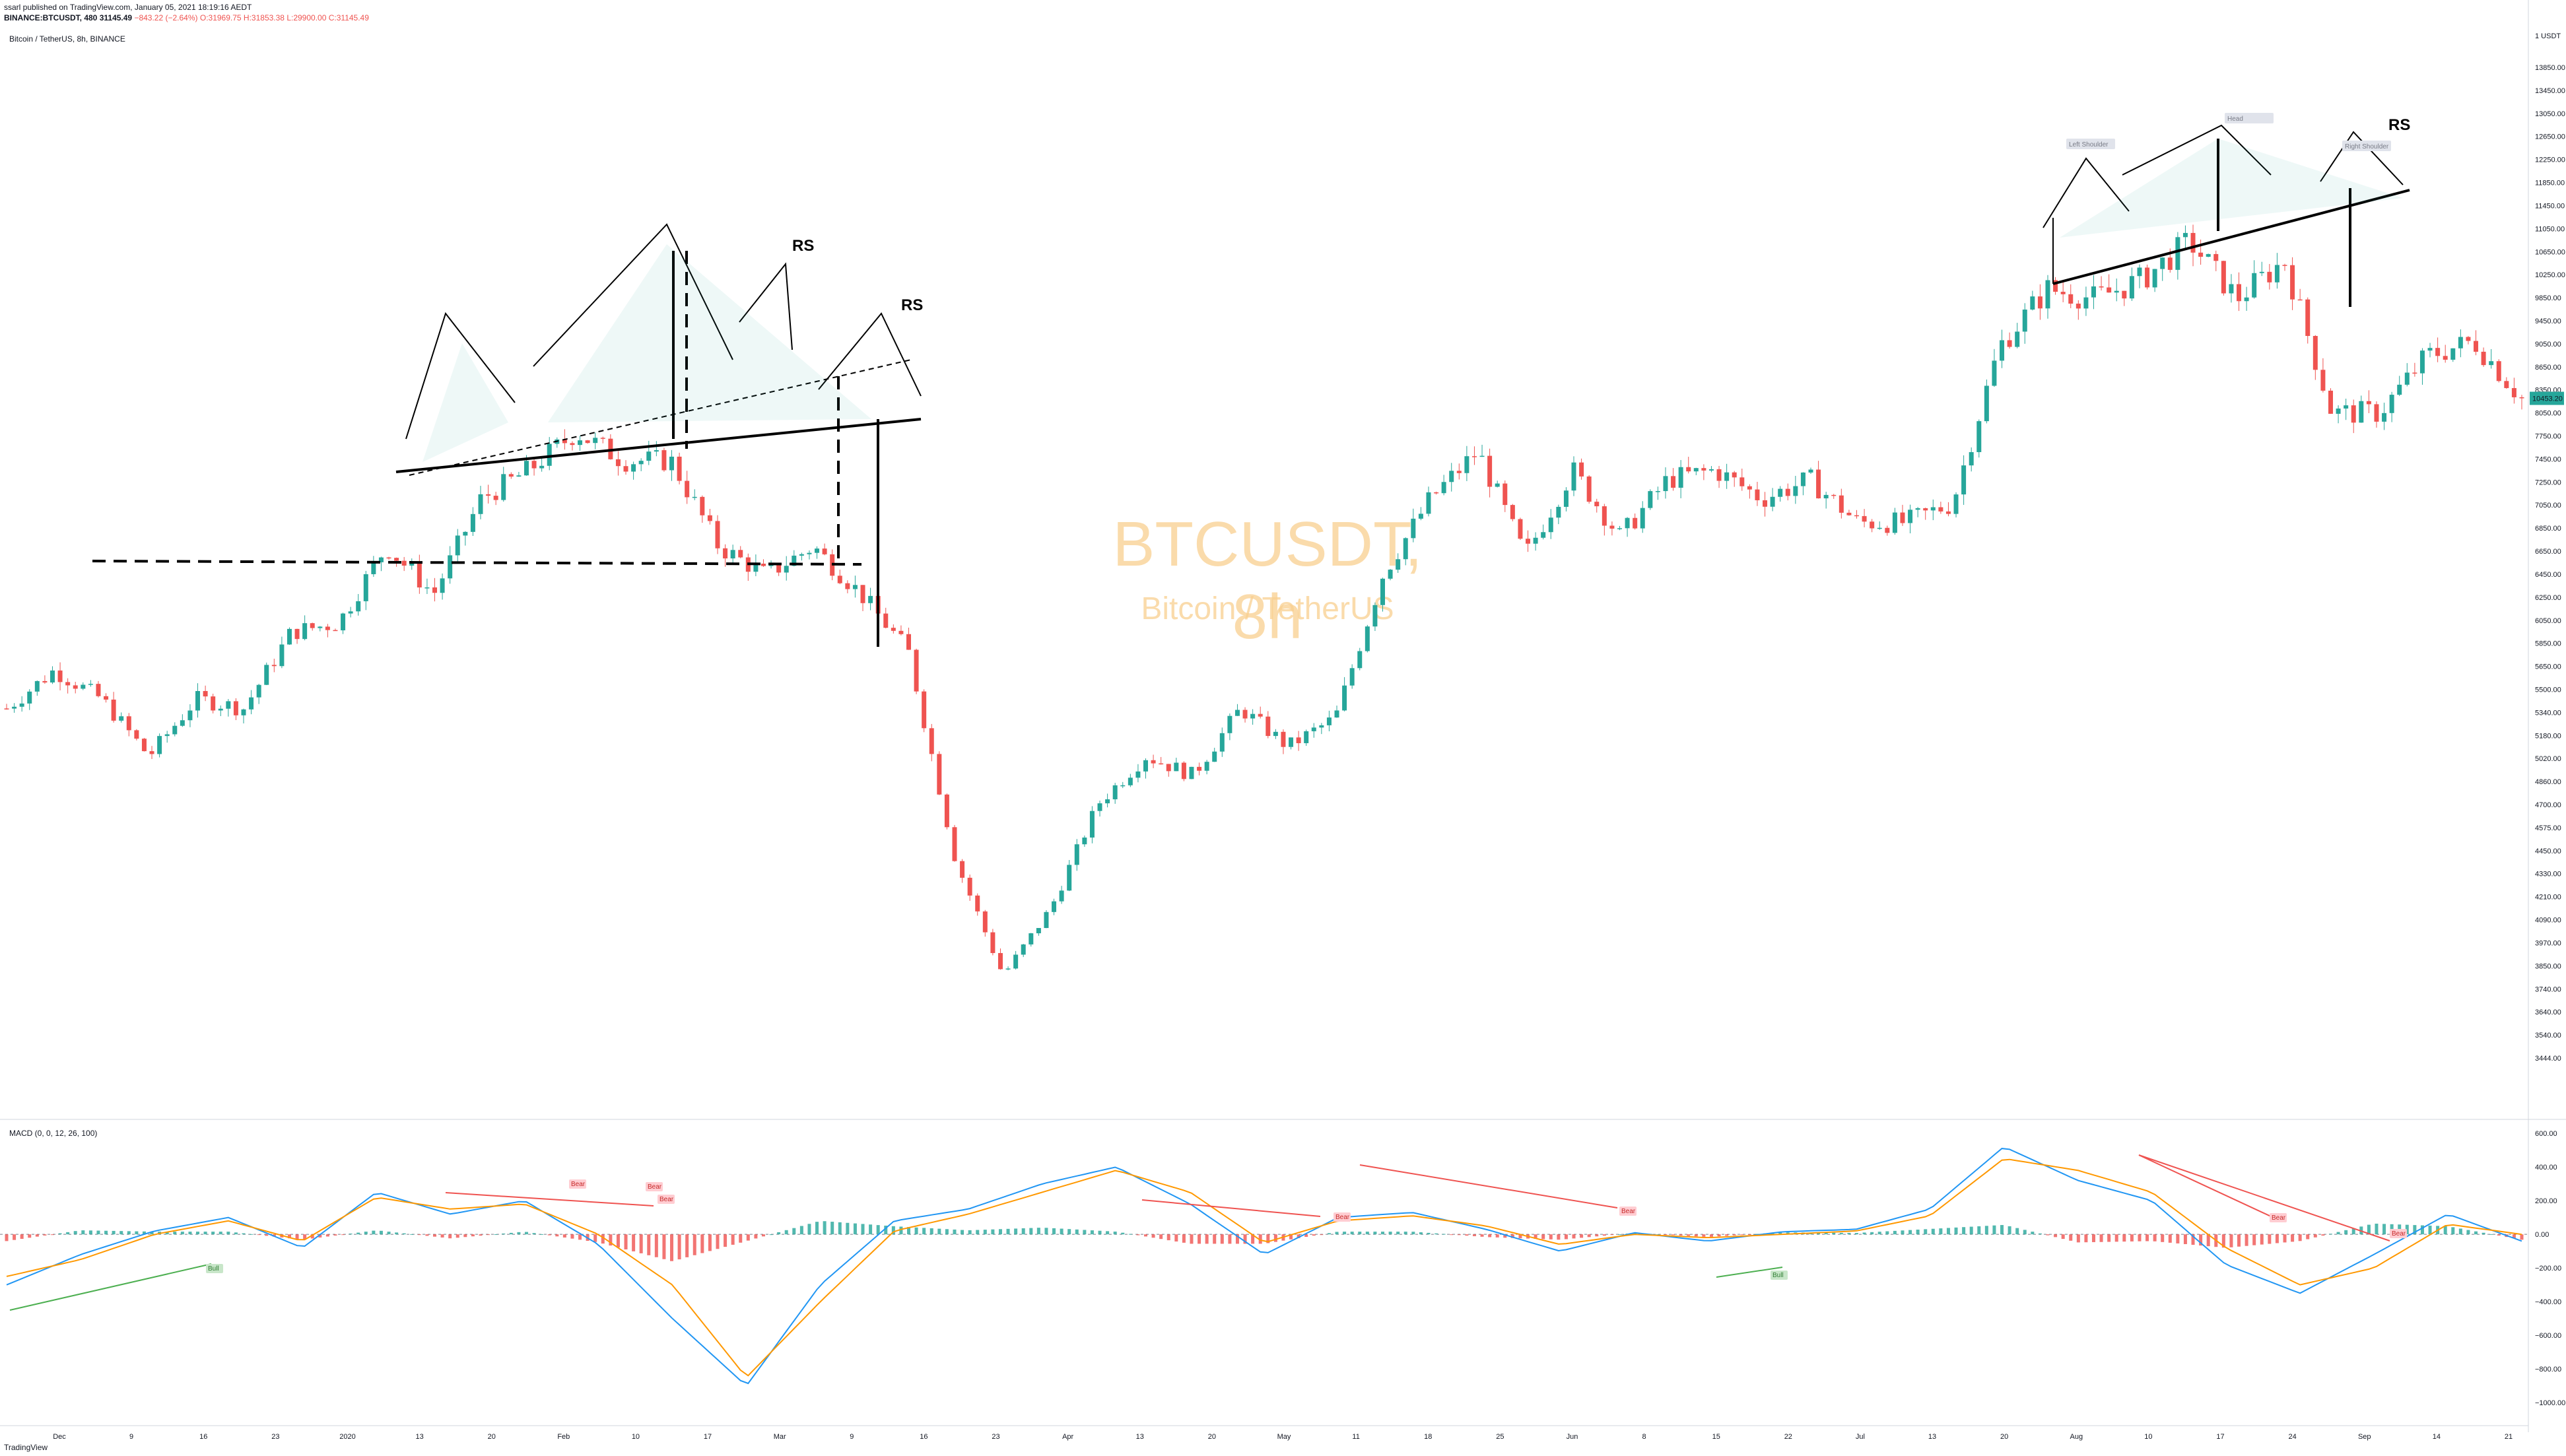 Image resolution: width=2566 pixels, height=1456 pixels. Describe the element at coordinates (60, 1437) in the screenshot. I see `time-tick-label: Dec` at that location.